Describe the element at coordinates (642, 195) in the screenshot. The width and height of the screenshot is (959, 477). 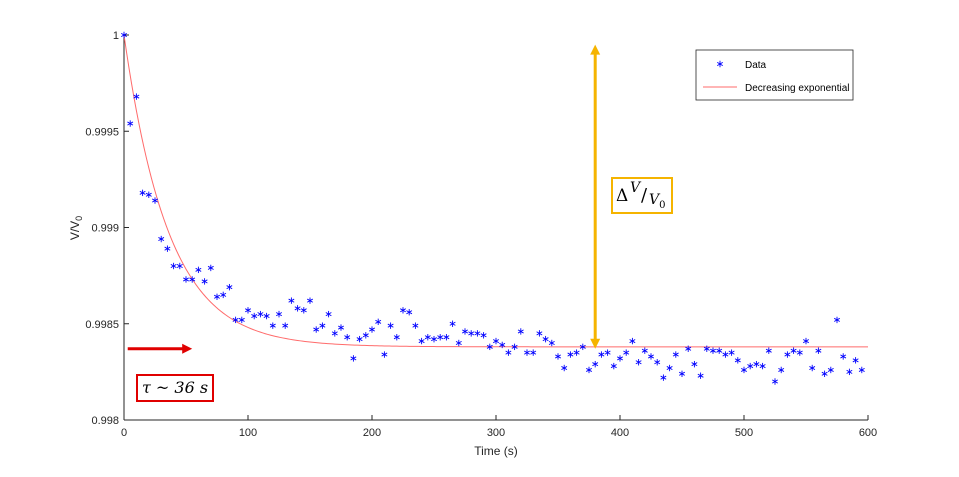
I see `delta-v-over-v0-box: Δ V / V0` at that location.